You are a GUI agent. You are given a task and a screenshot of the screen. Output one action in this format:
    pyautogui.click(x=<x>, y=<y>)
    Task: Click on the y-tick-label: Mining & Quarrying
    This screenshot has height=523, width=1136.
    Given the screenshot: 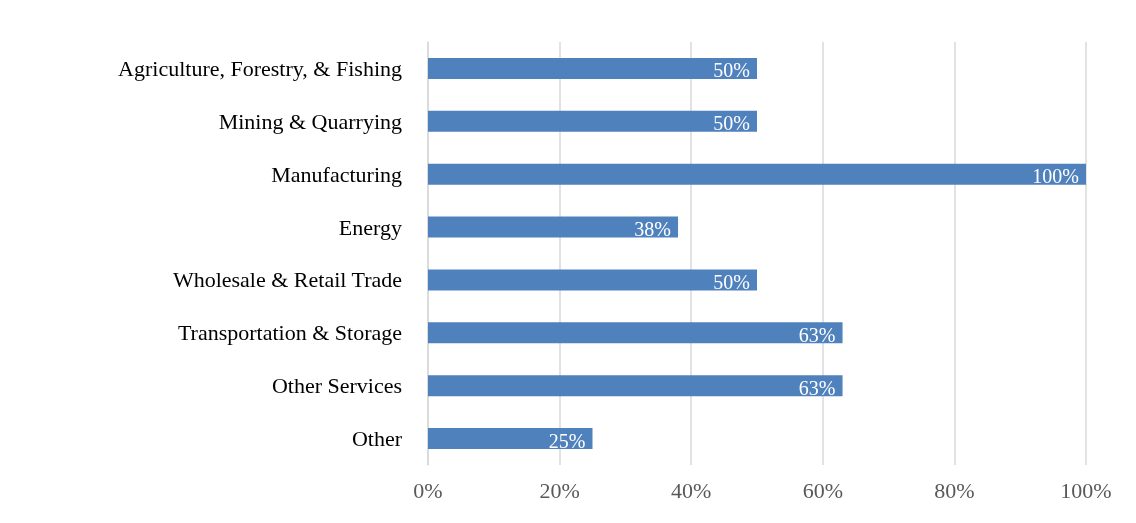 What is the action you would take?
    pyautogui.click(x=310, y=121)
    